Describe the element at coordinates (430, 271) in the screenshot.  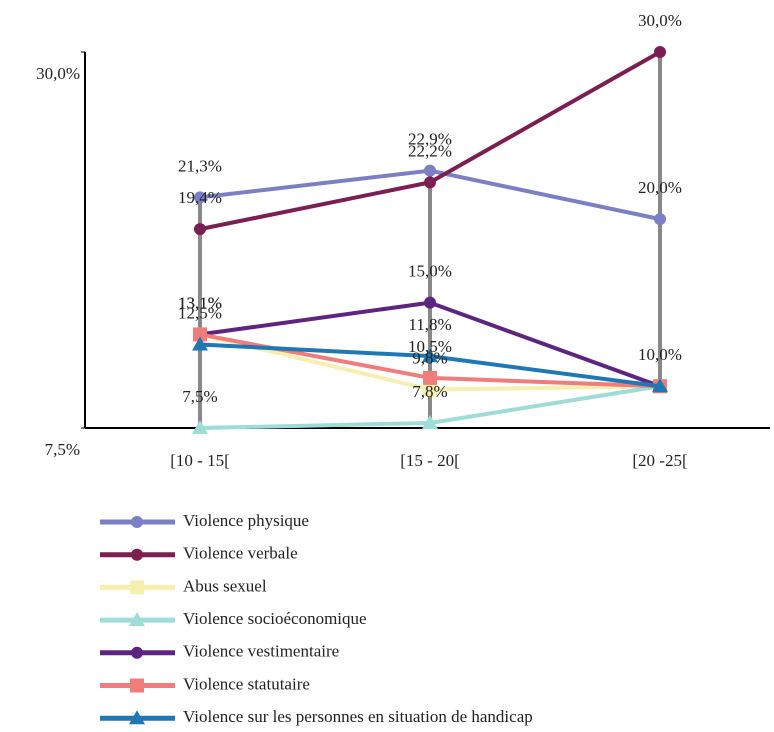
I see `data-label: 15,0%` at that location.